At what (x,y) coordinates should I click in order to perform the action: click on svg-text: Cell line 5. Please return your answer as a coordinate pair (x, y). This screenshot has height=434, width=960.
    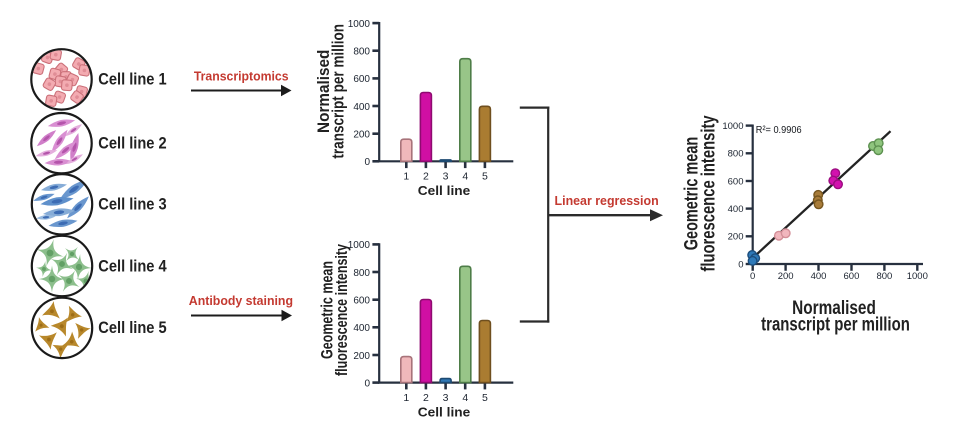
    Looking at the image, I should click on (132, 328).